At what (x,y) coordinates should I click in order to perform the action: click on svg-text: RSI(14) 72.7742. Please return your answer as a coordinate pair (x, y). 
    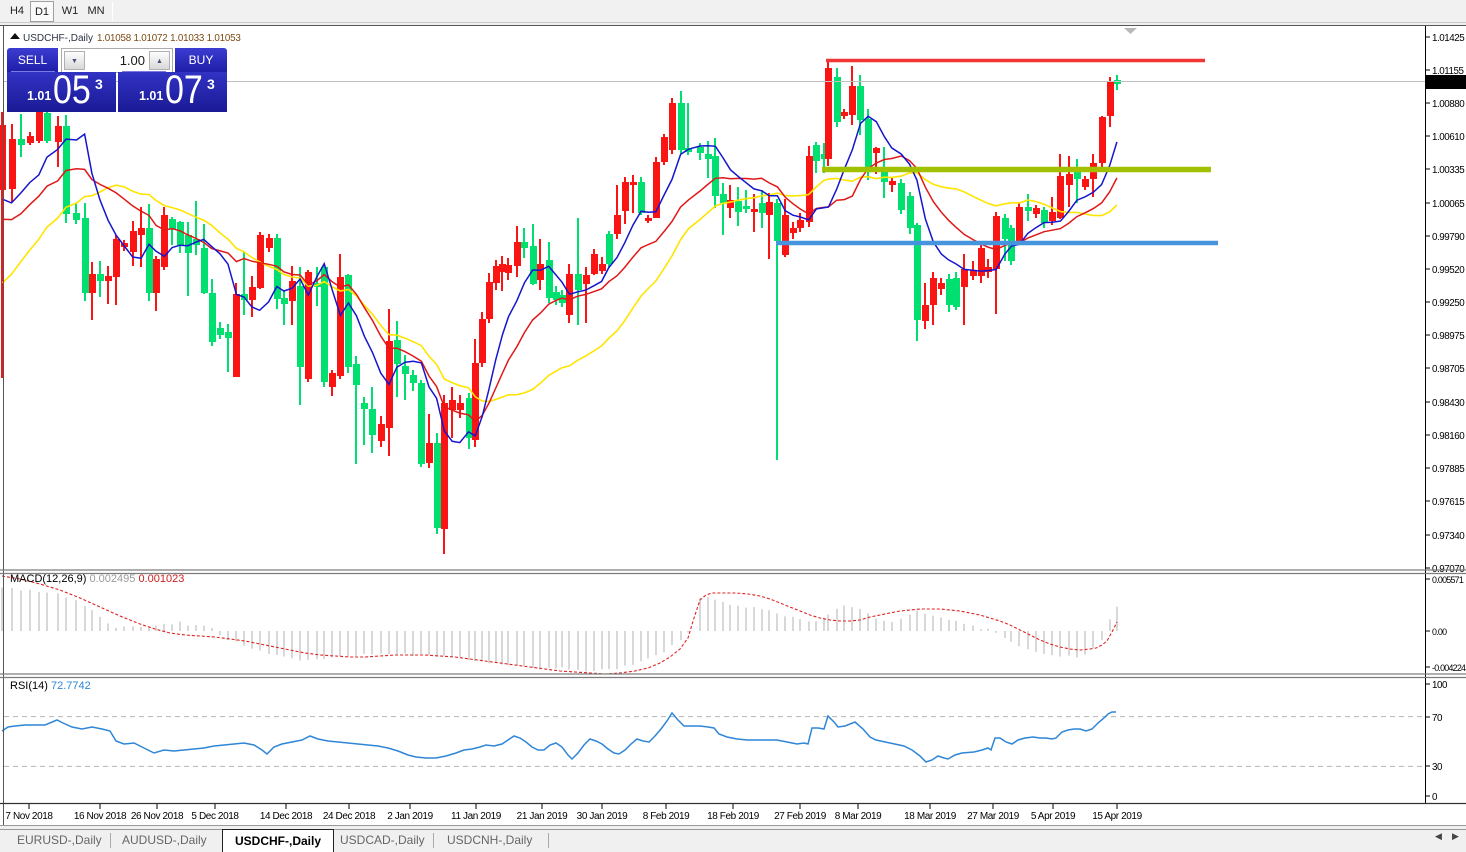
    Looking at the image, I should click on (50, 686).